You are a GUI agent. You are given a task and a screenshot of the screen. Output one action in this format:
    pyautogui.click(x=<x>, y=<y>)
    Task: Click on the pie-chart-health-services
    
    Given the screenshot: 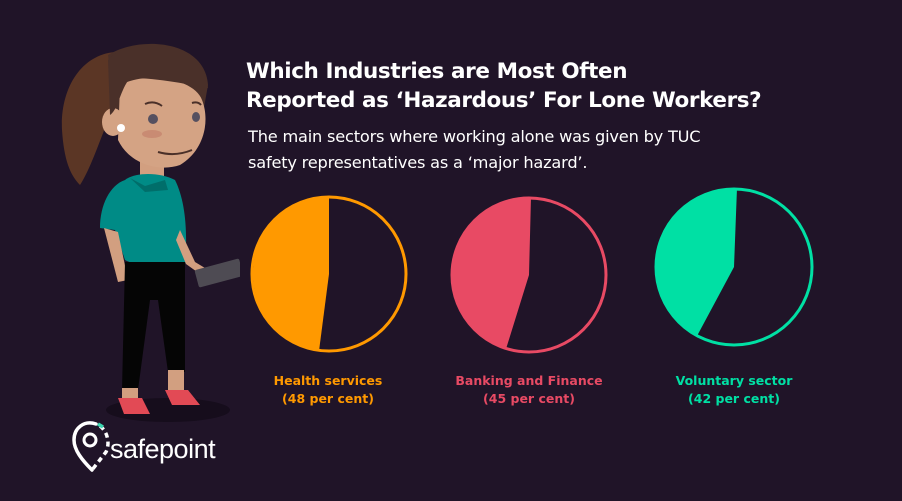 What is the action you would take?
    pyautogui.click(x=329, y=274)
    